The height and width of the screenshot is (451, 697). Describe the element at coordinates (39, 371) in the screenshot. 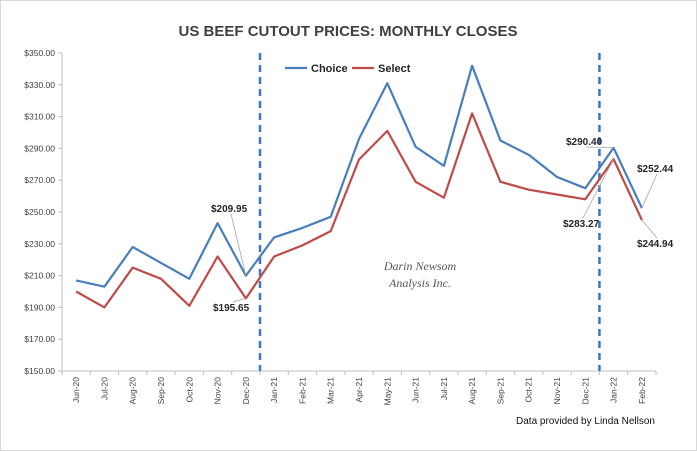

I see `y-tick-label: $150.00` at that location.